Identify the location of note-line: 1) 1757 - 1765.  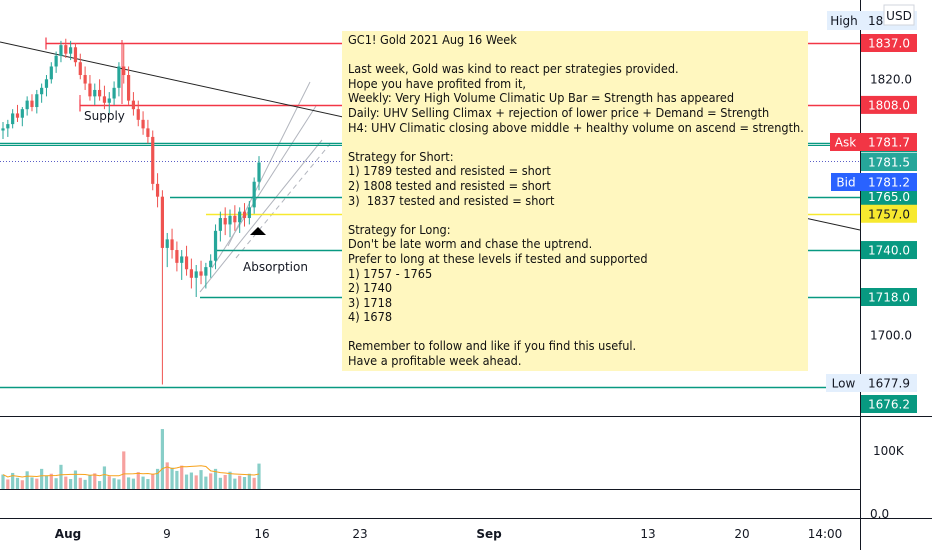
(390, 273).